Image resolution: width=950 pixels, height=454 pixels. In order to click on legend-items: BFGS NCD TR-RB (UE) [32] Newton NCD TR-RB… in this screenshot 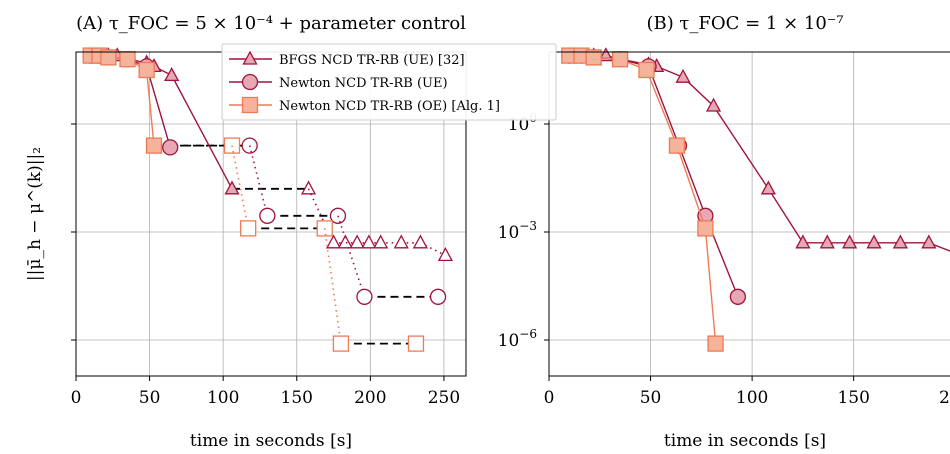, I will do `click(364, 82)`.